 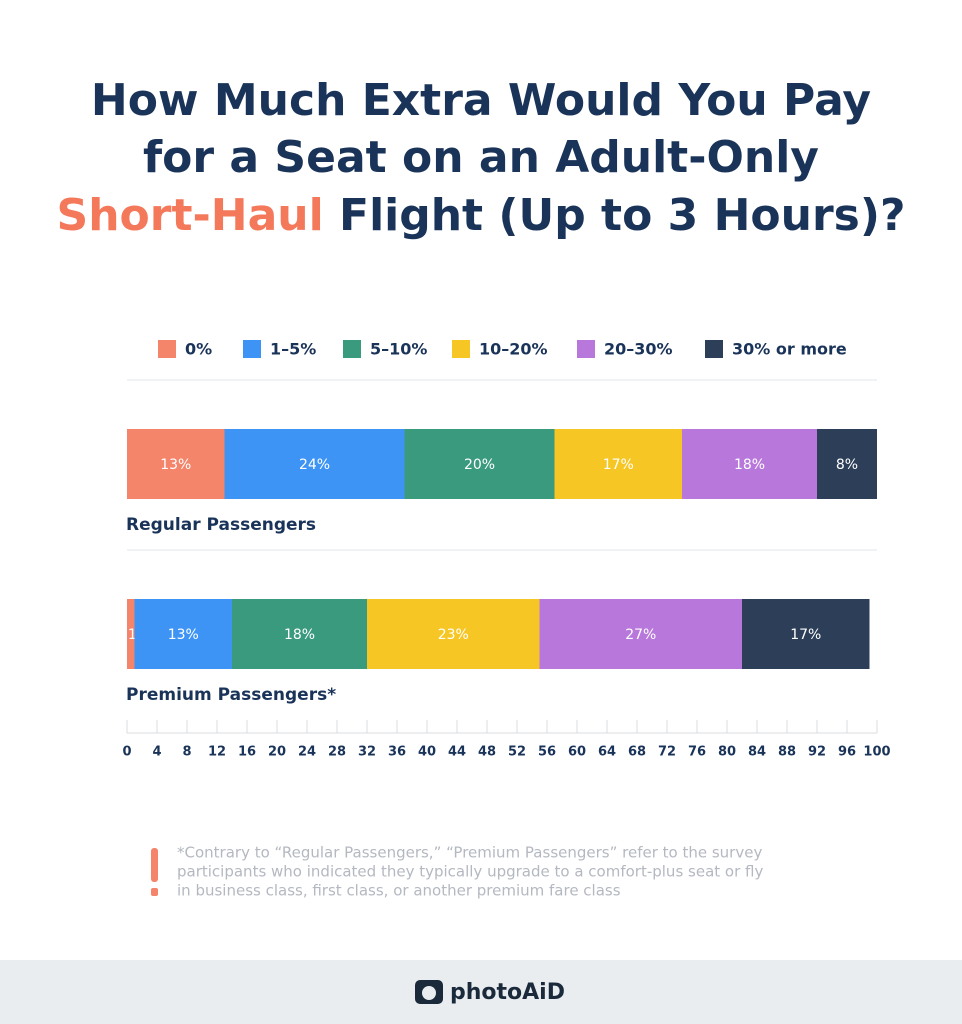 I want to click on legend-label: 1–5%, so click(x=293, y=349).